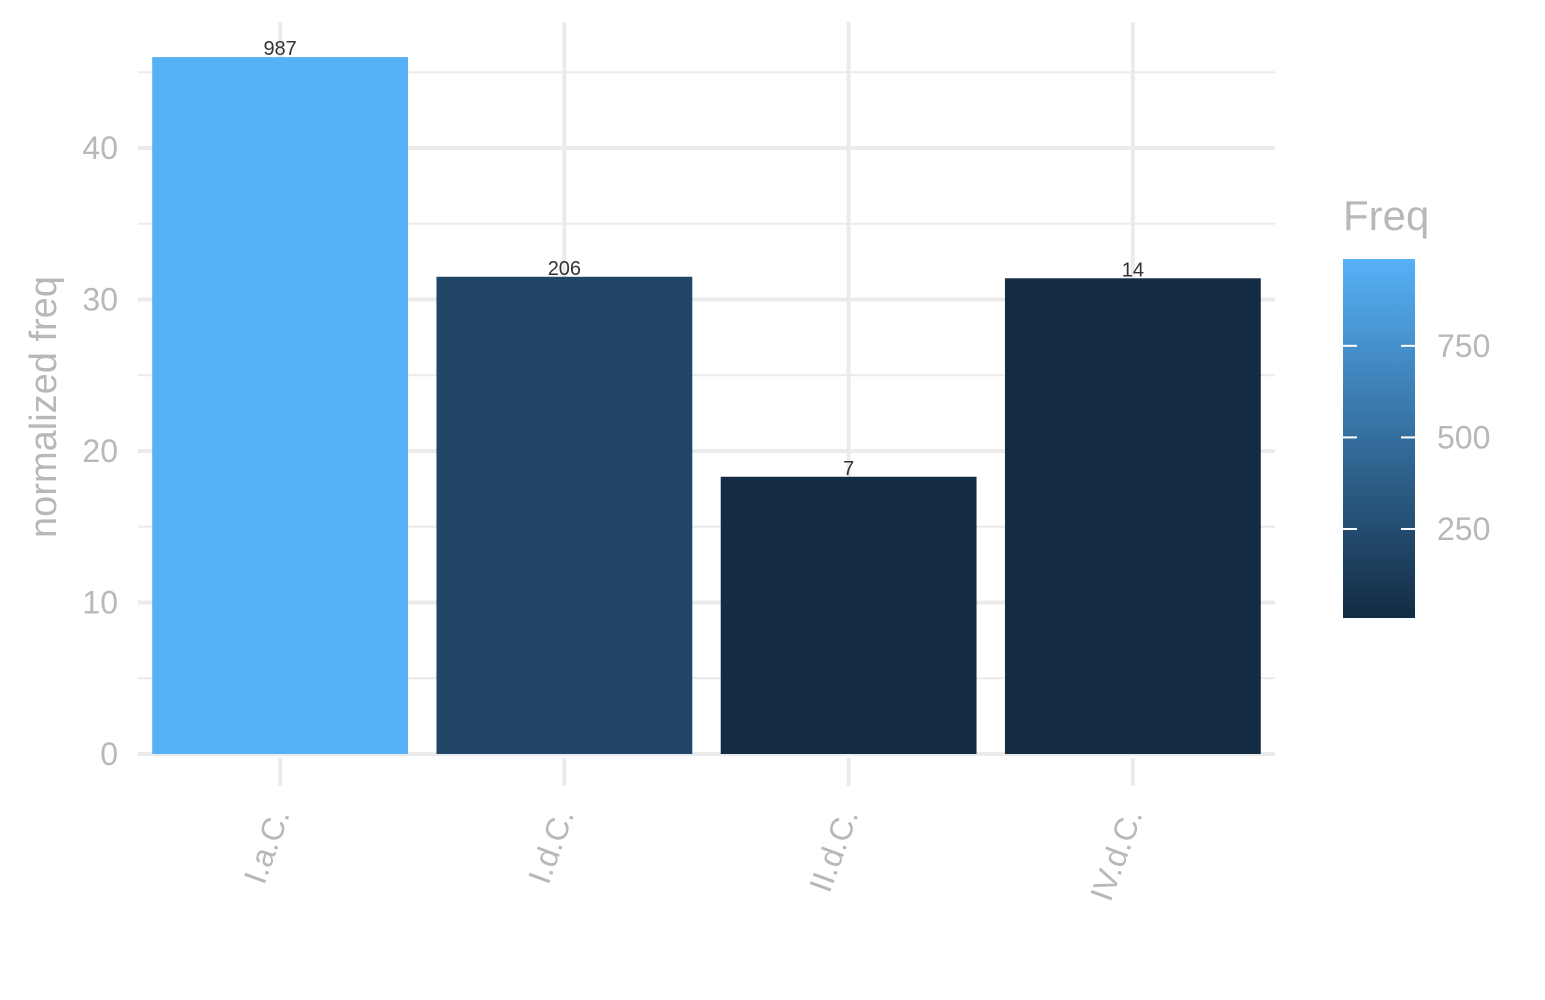 Image resolution: width=1545 pixels, height=1000 pixels. I want to click on y-tick-label: 10, so click(100, 603).